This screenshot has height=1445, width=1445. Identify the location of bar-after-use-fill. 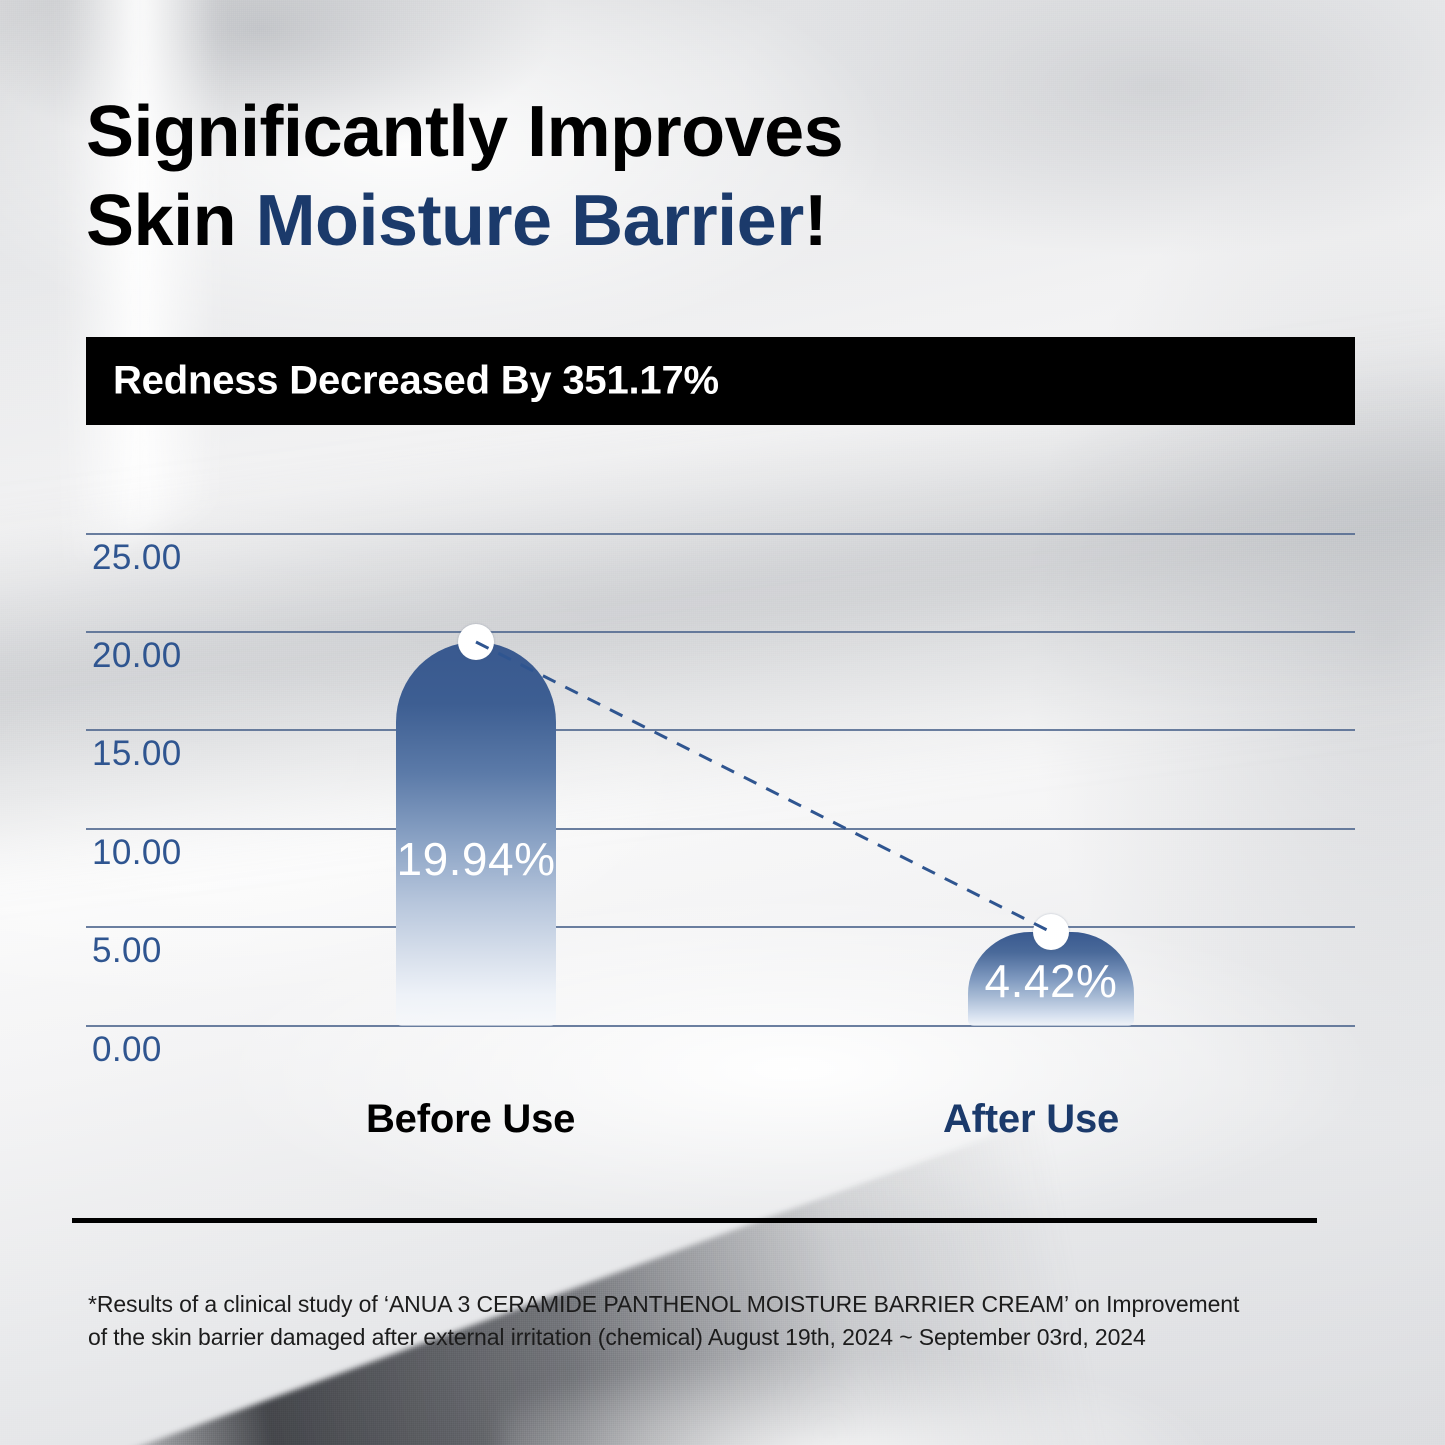
(1051, 979).